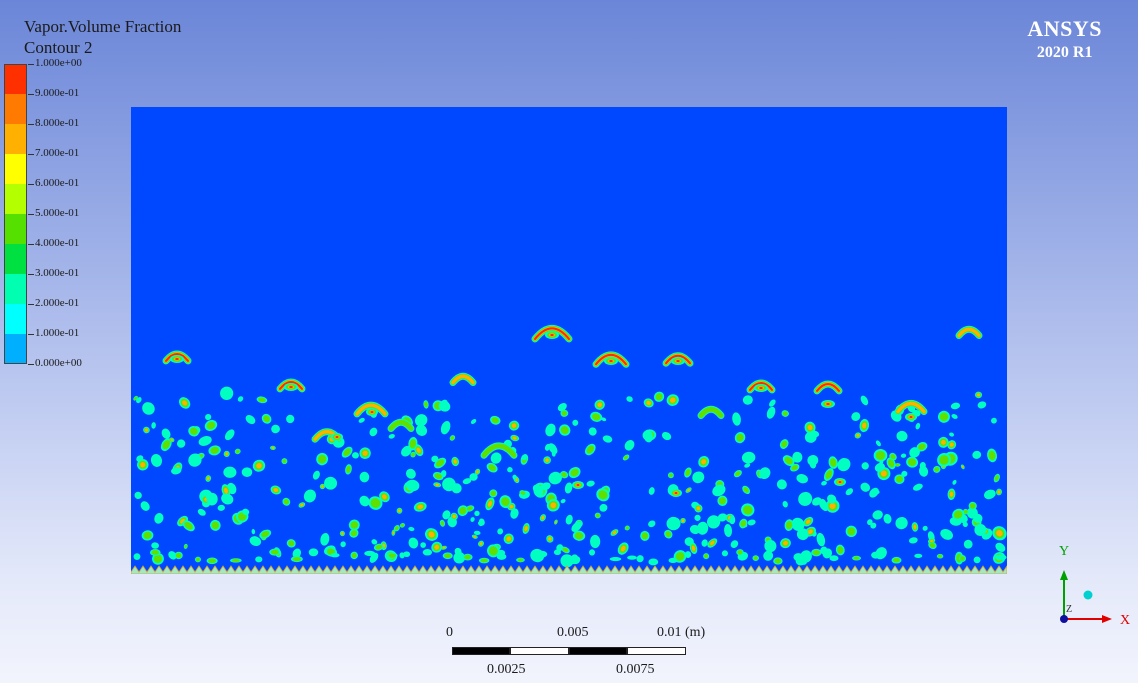  I want to click on y-axis-arrowhead, so click(1064, 575).